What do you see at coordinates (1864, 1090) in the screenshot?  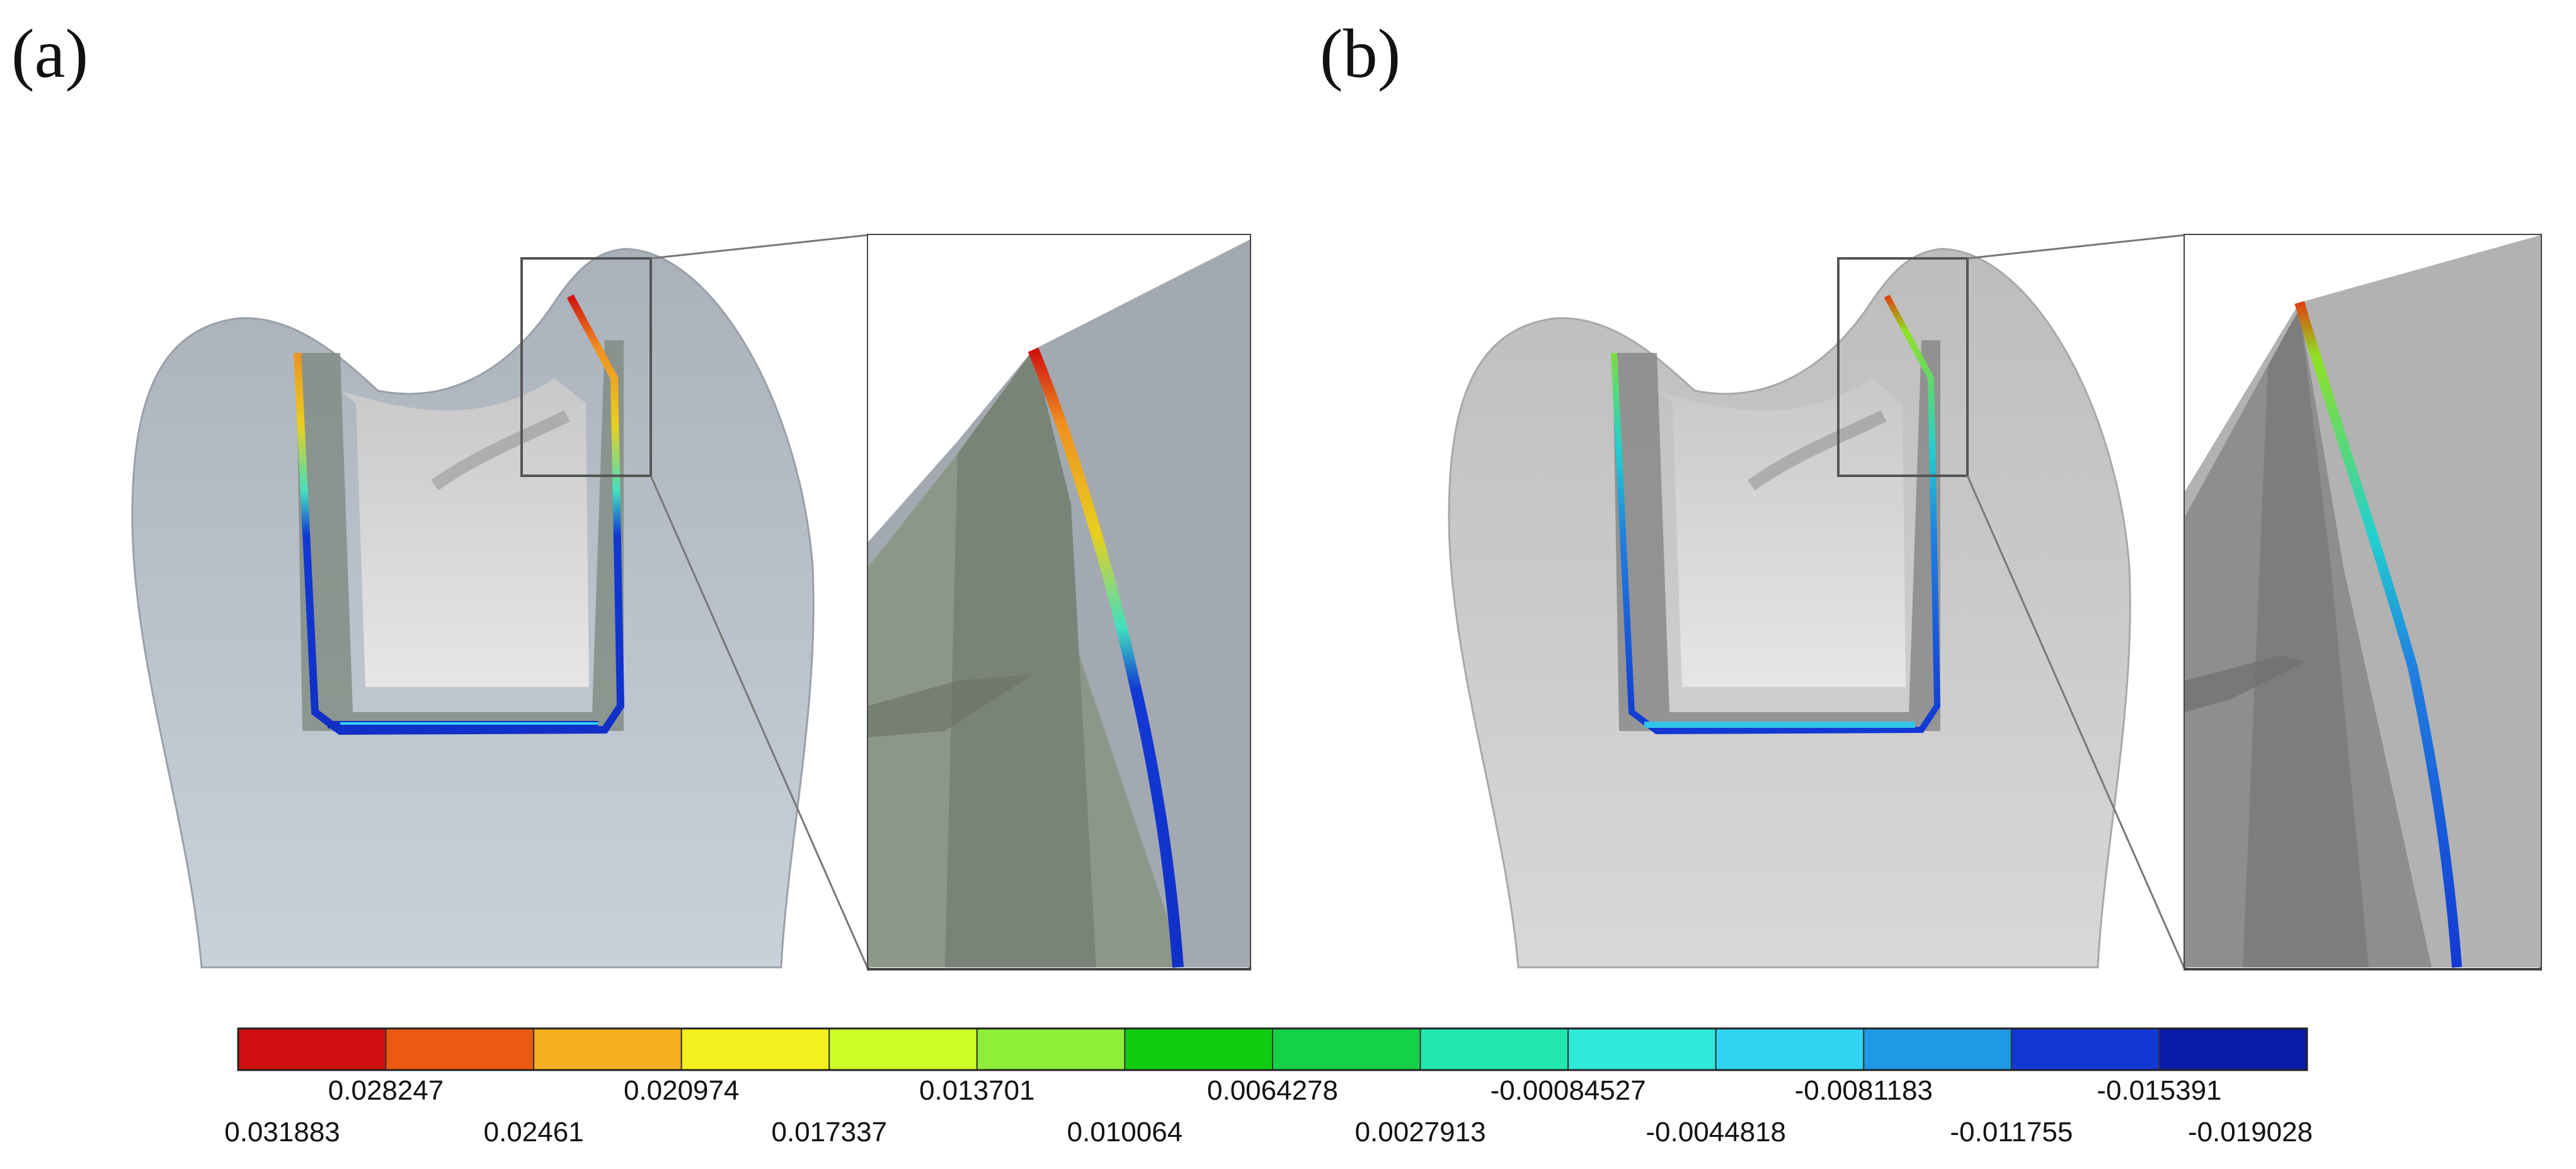 I see `legend-tick-label: -0.0081183` at bounding box center [1864, 1090].